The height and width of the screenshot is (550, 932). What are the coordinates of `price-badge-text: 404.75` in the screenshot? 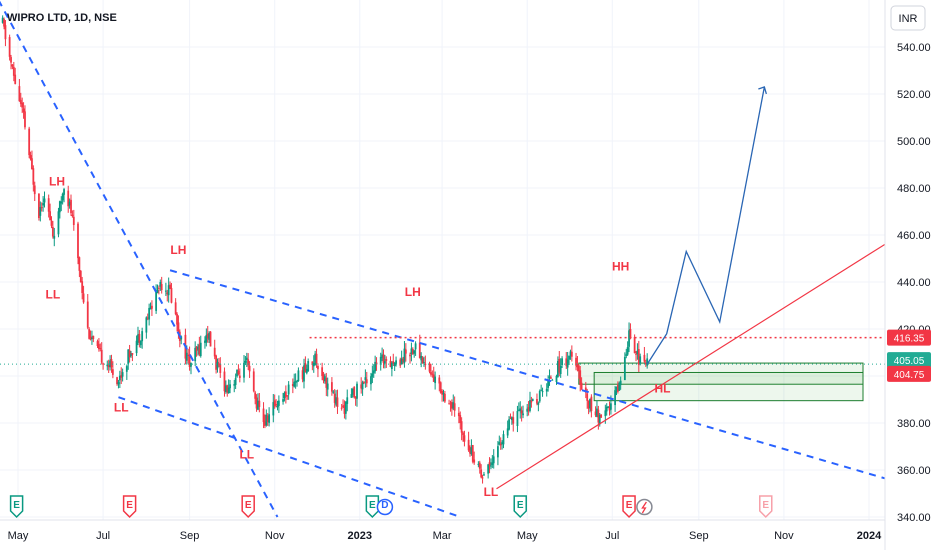 It's located at (909, 375).